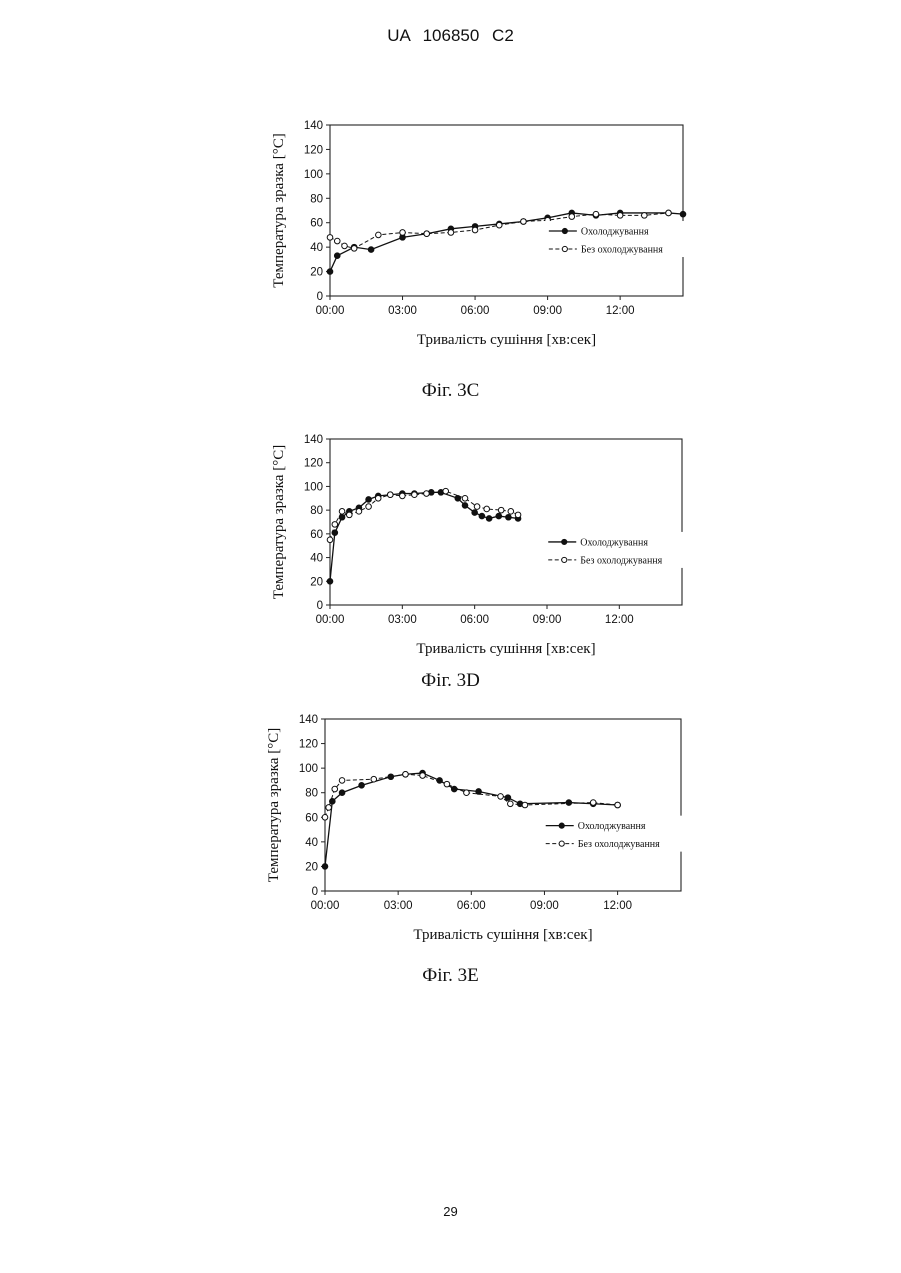  I want to click on y-tick-label: 140, so click(313, 126).